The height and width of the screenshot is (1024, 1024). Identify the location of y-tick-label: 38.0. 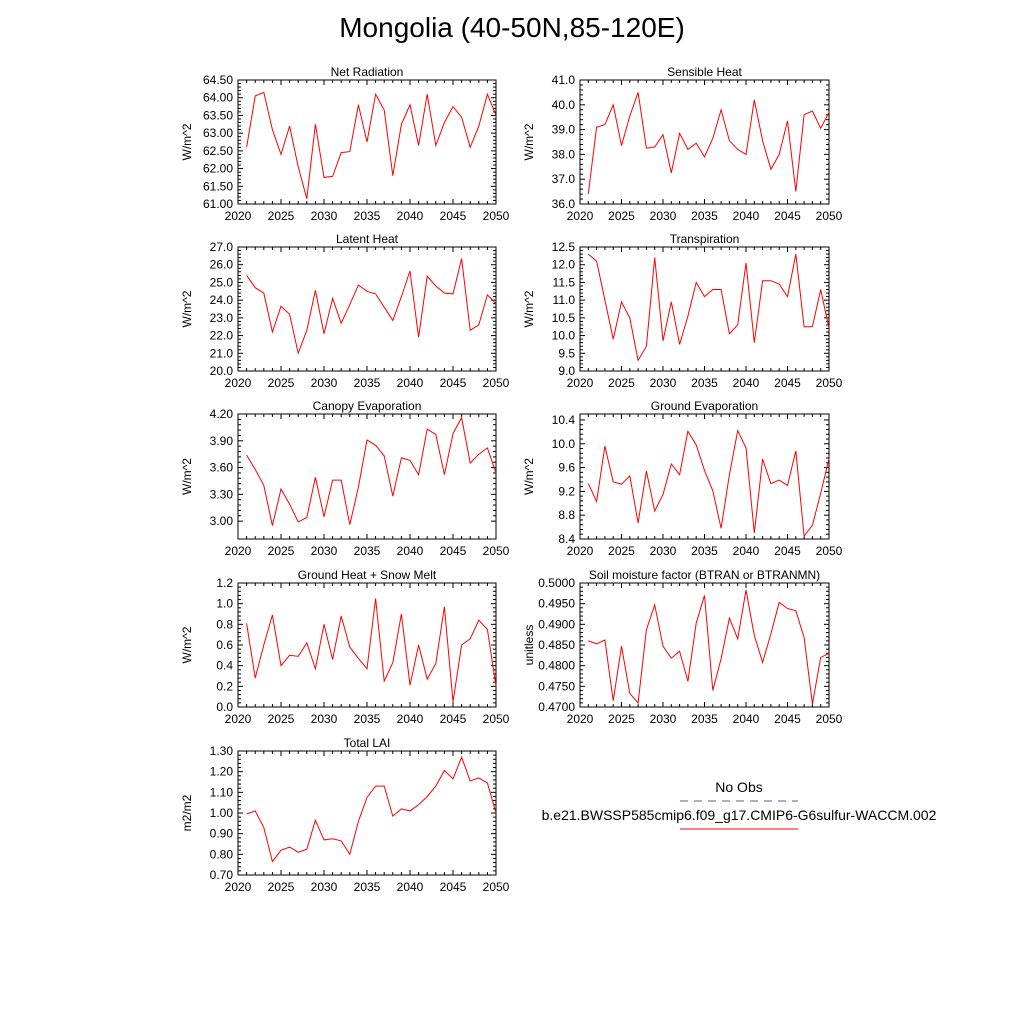
(564, 154).